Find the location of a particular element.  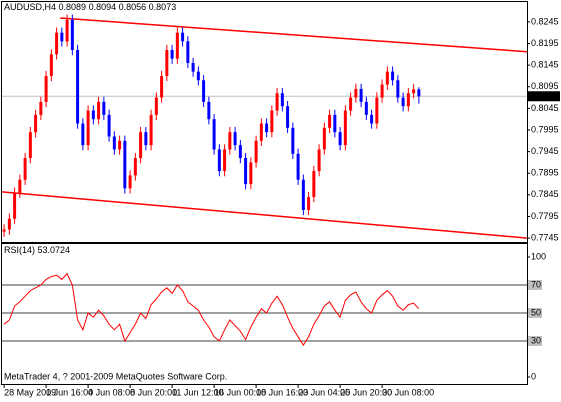

y-tick-label: 0.8045 is located at coordinates (545, 108).